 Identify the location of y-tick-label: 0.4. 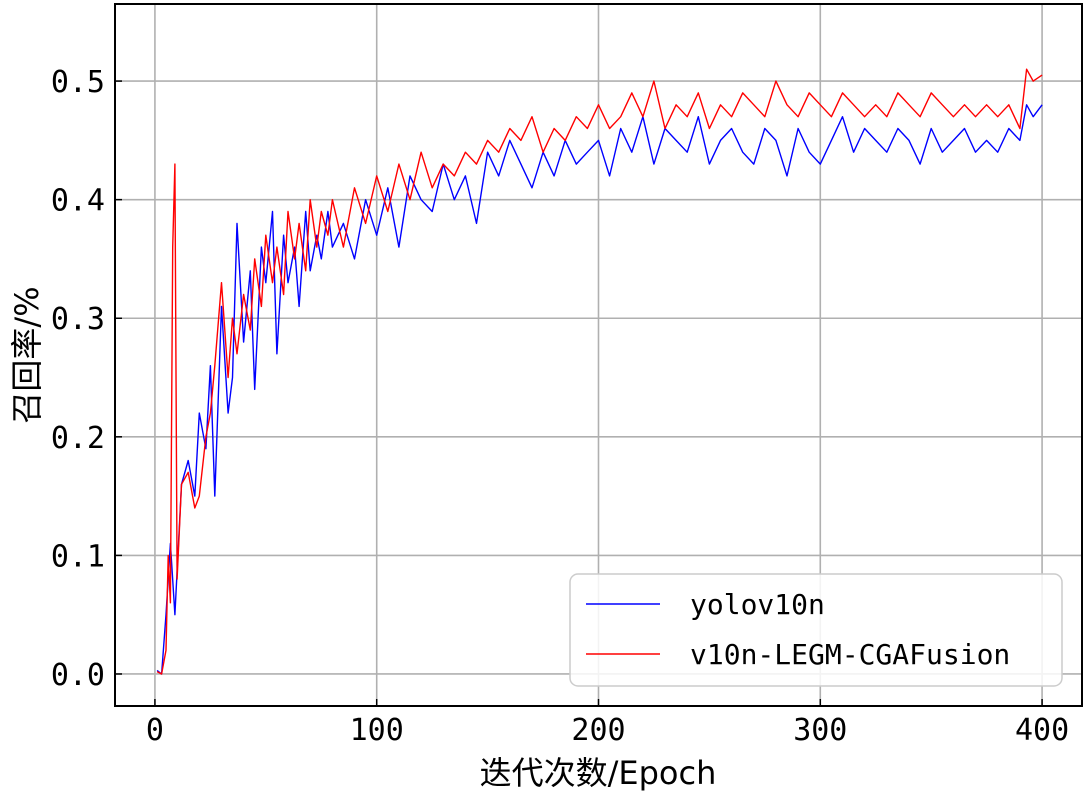
(78, 201).